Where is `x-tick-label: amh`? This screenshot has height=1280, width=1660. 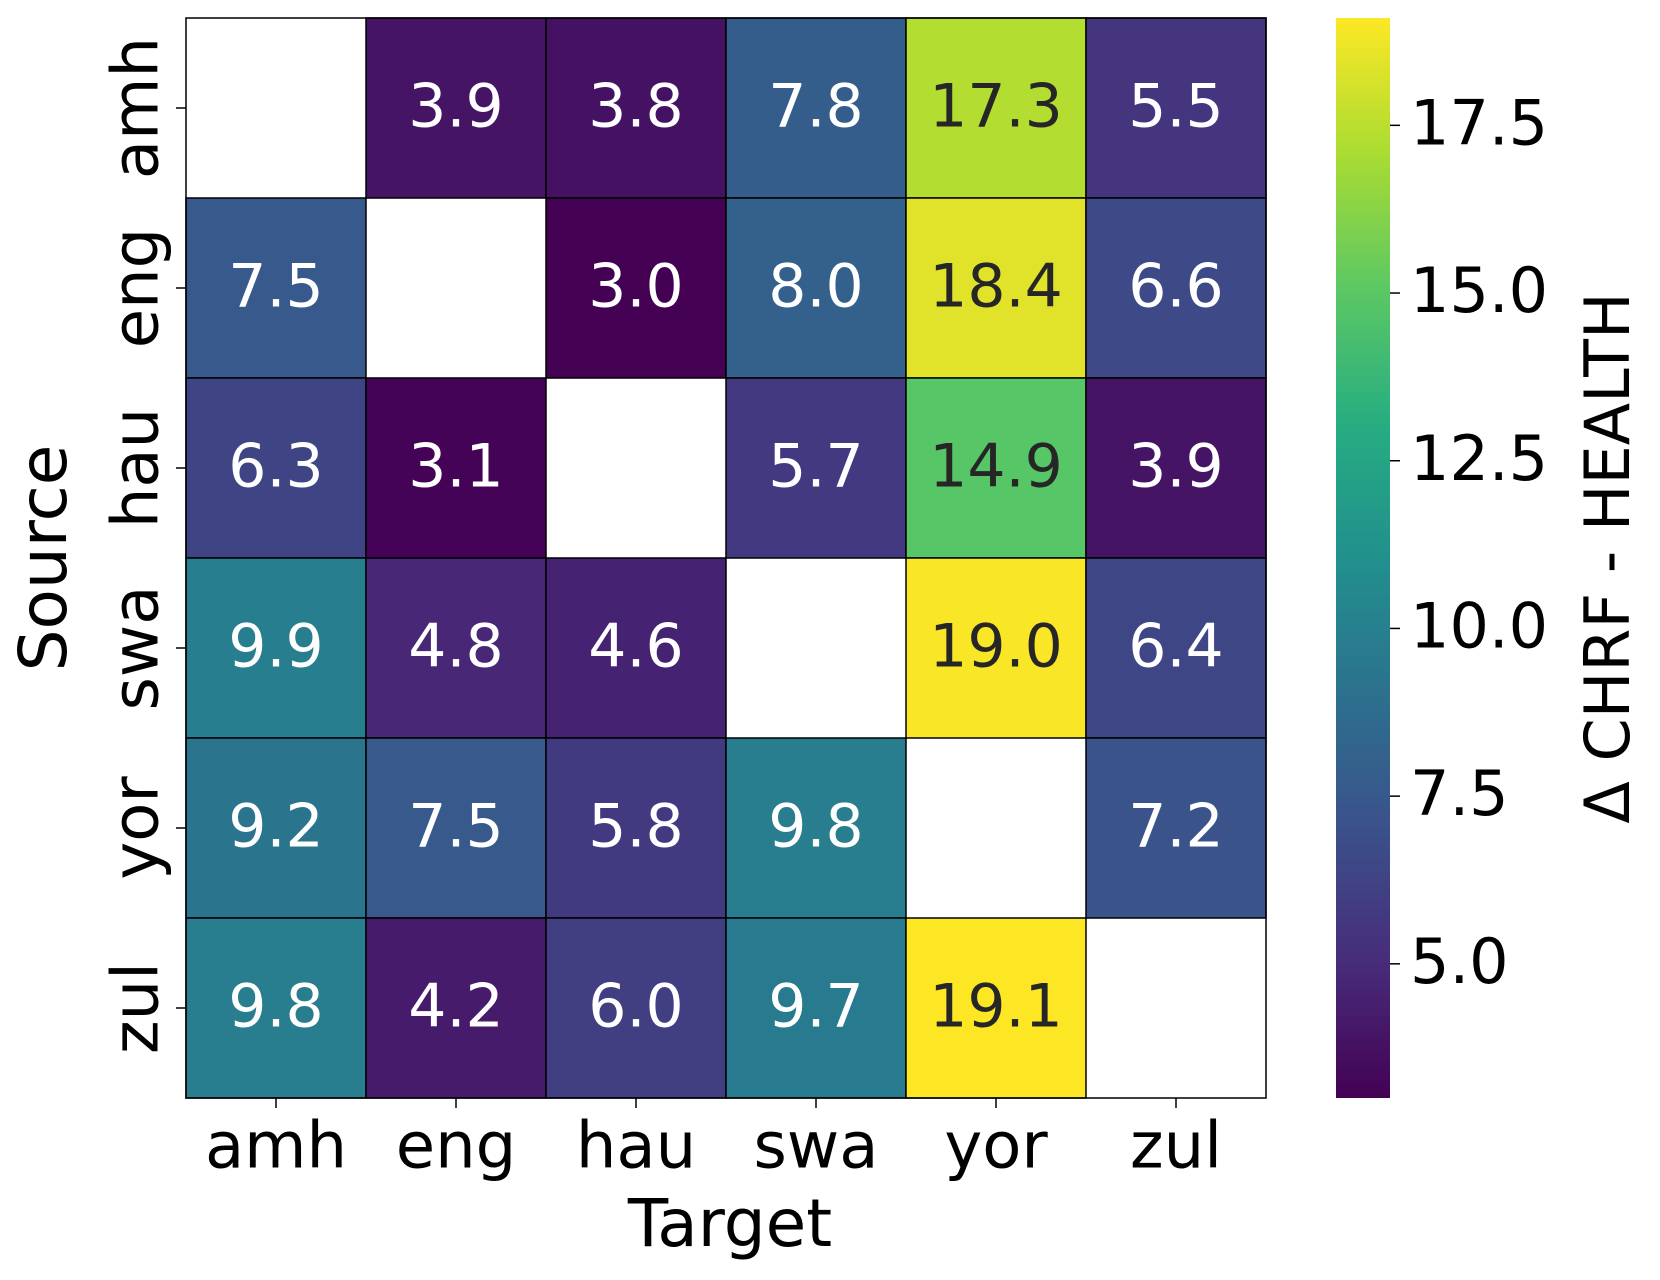 x-tick-label: amh is located at coordinates (276, 1147).